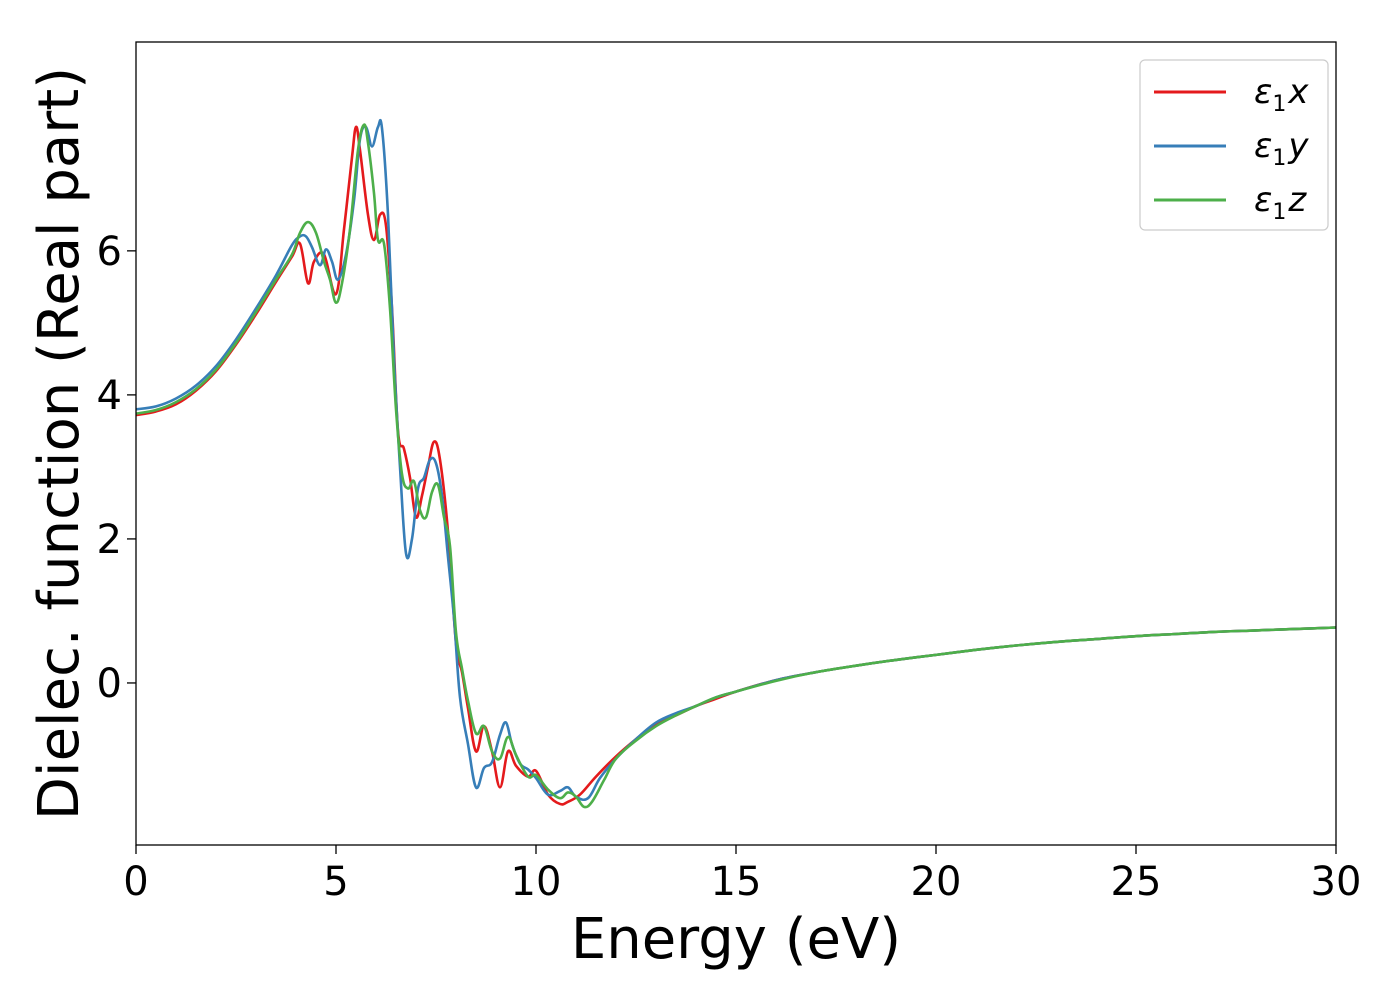 The height and width of the screenshot is (1000, 1400). What do you see at coordinates (59, 443) in the screenshot?
I see `y-axis-label: Dielec. function (Real part)` at bounding box center [59, 443].